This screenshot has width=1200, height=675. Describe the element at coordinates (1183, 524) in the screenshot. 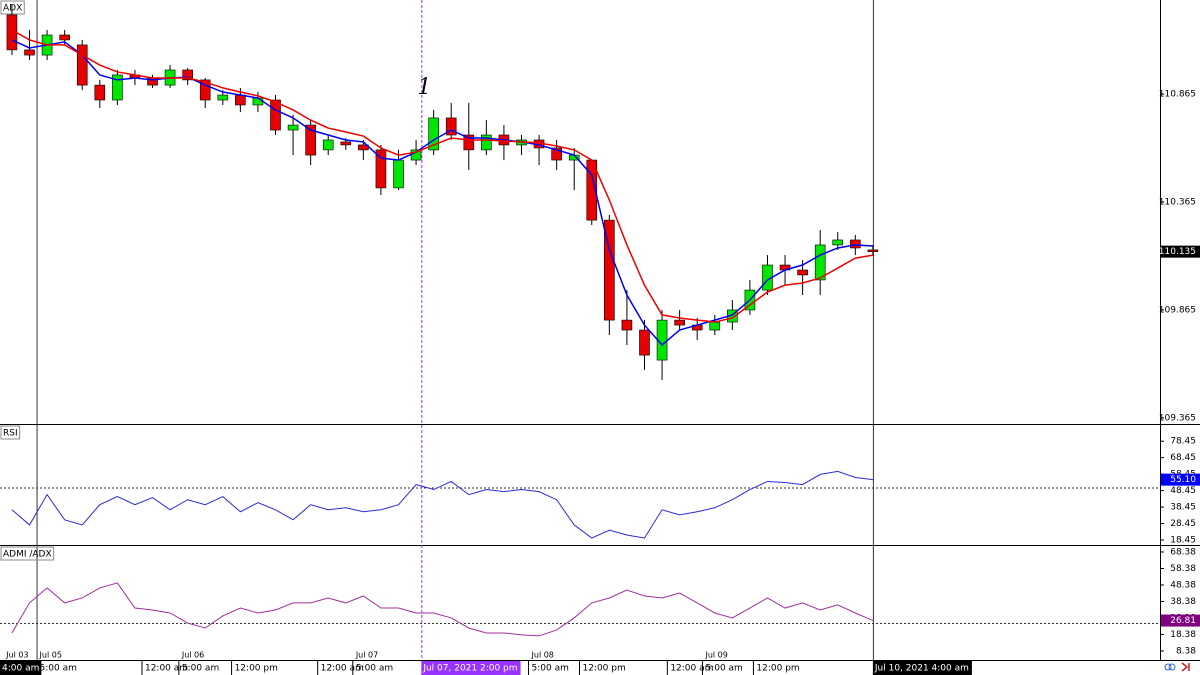

I see `y-tick-label: 28.45` at that location.